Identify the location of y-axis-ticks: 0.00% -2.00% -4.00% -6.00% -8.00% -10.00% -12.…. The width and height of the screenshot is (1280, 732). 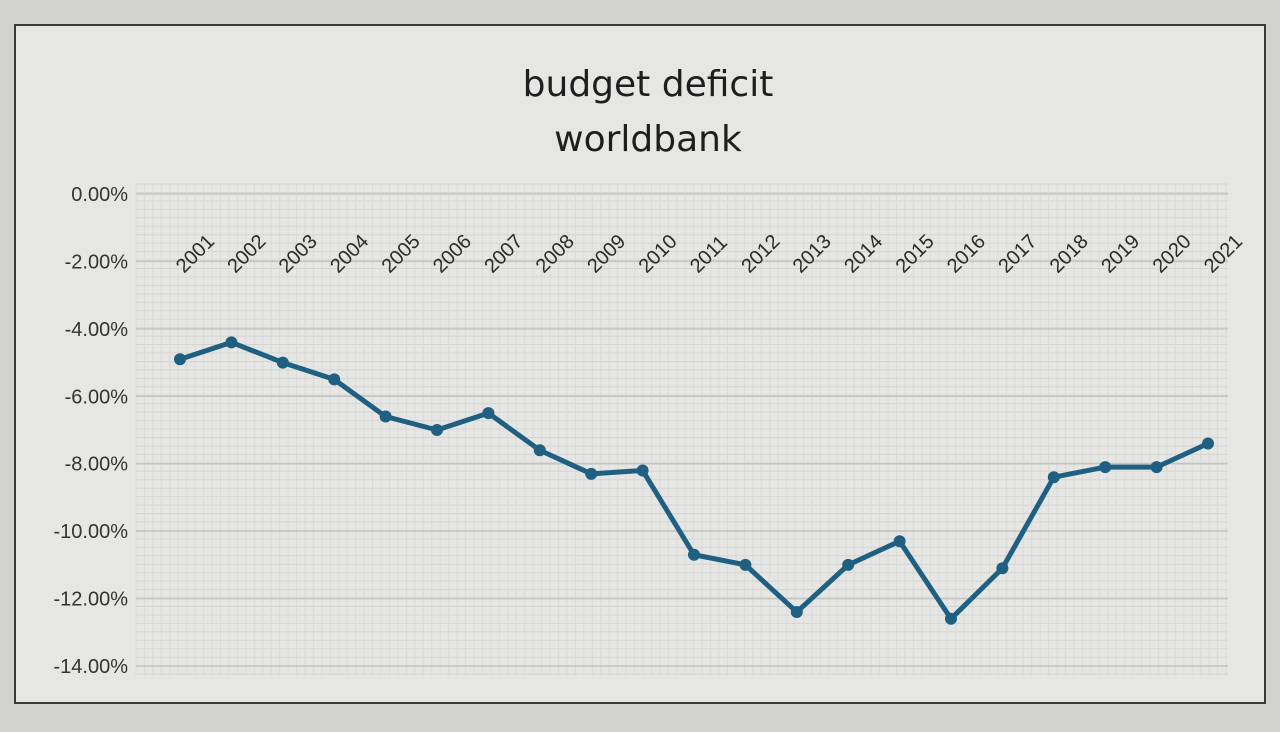
(91, 431).